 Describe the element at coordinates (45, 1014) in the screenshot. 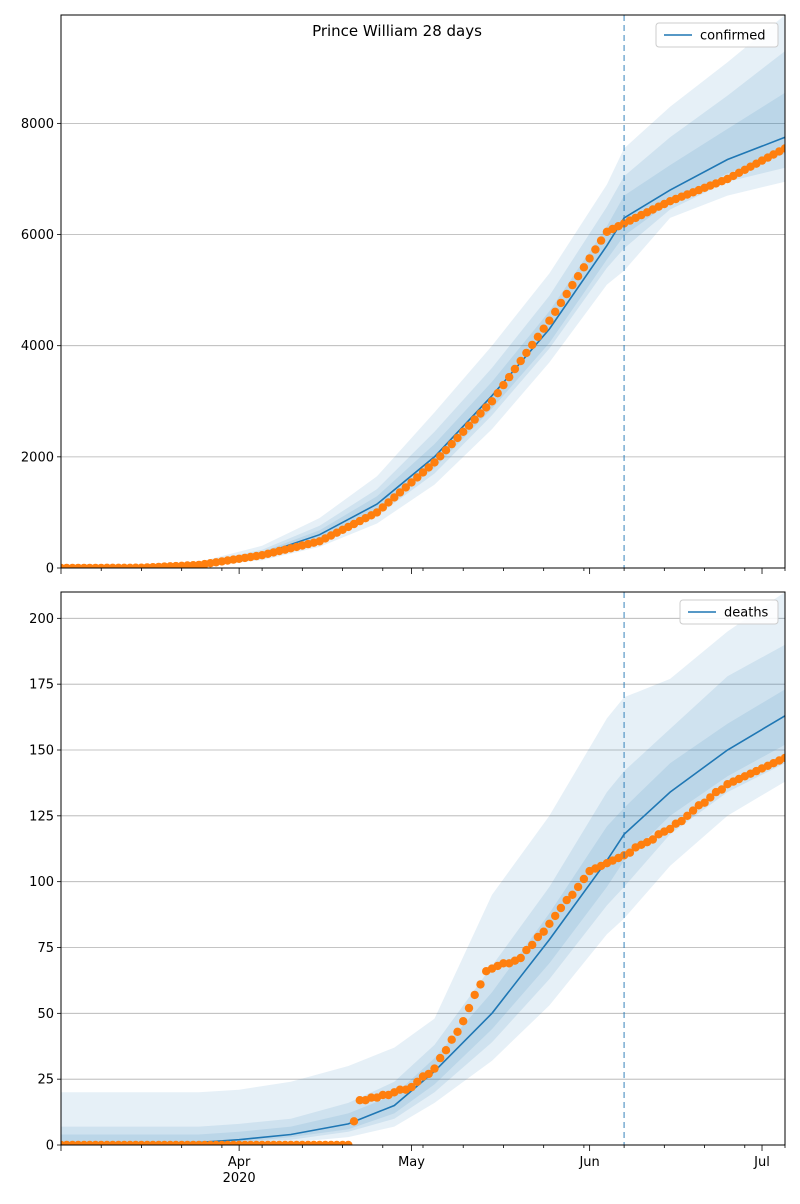

I see `bottom-ytick-label: 50` at that location.